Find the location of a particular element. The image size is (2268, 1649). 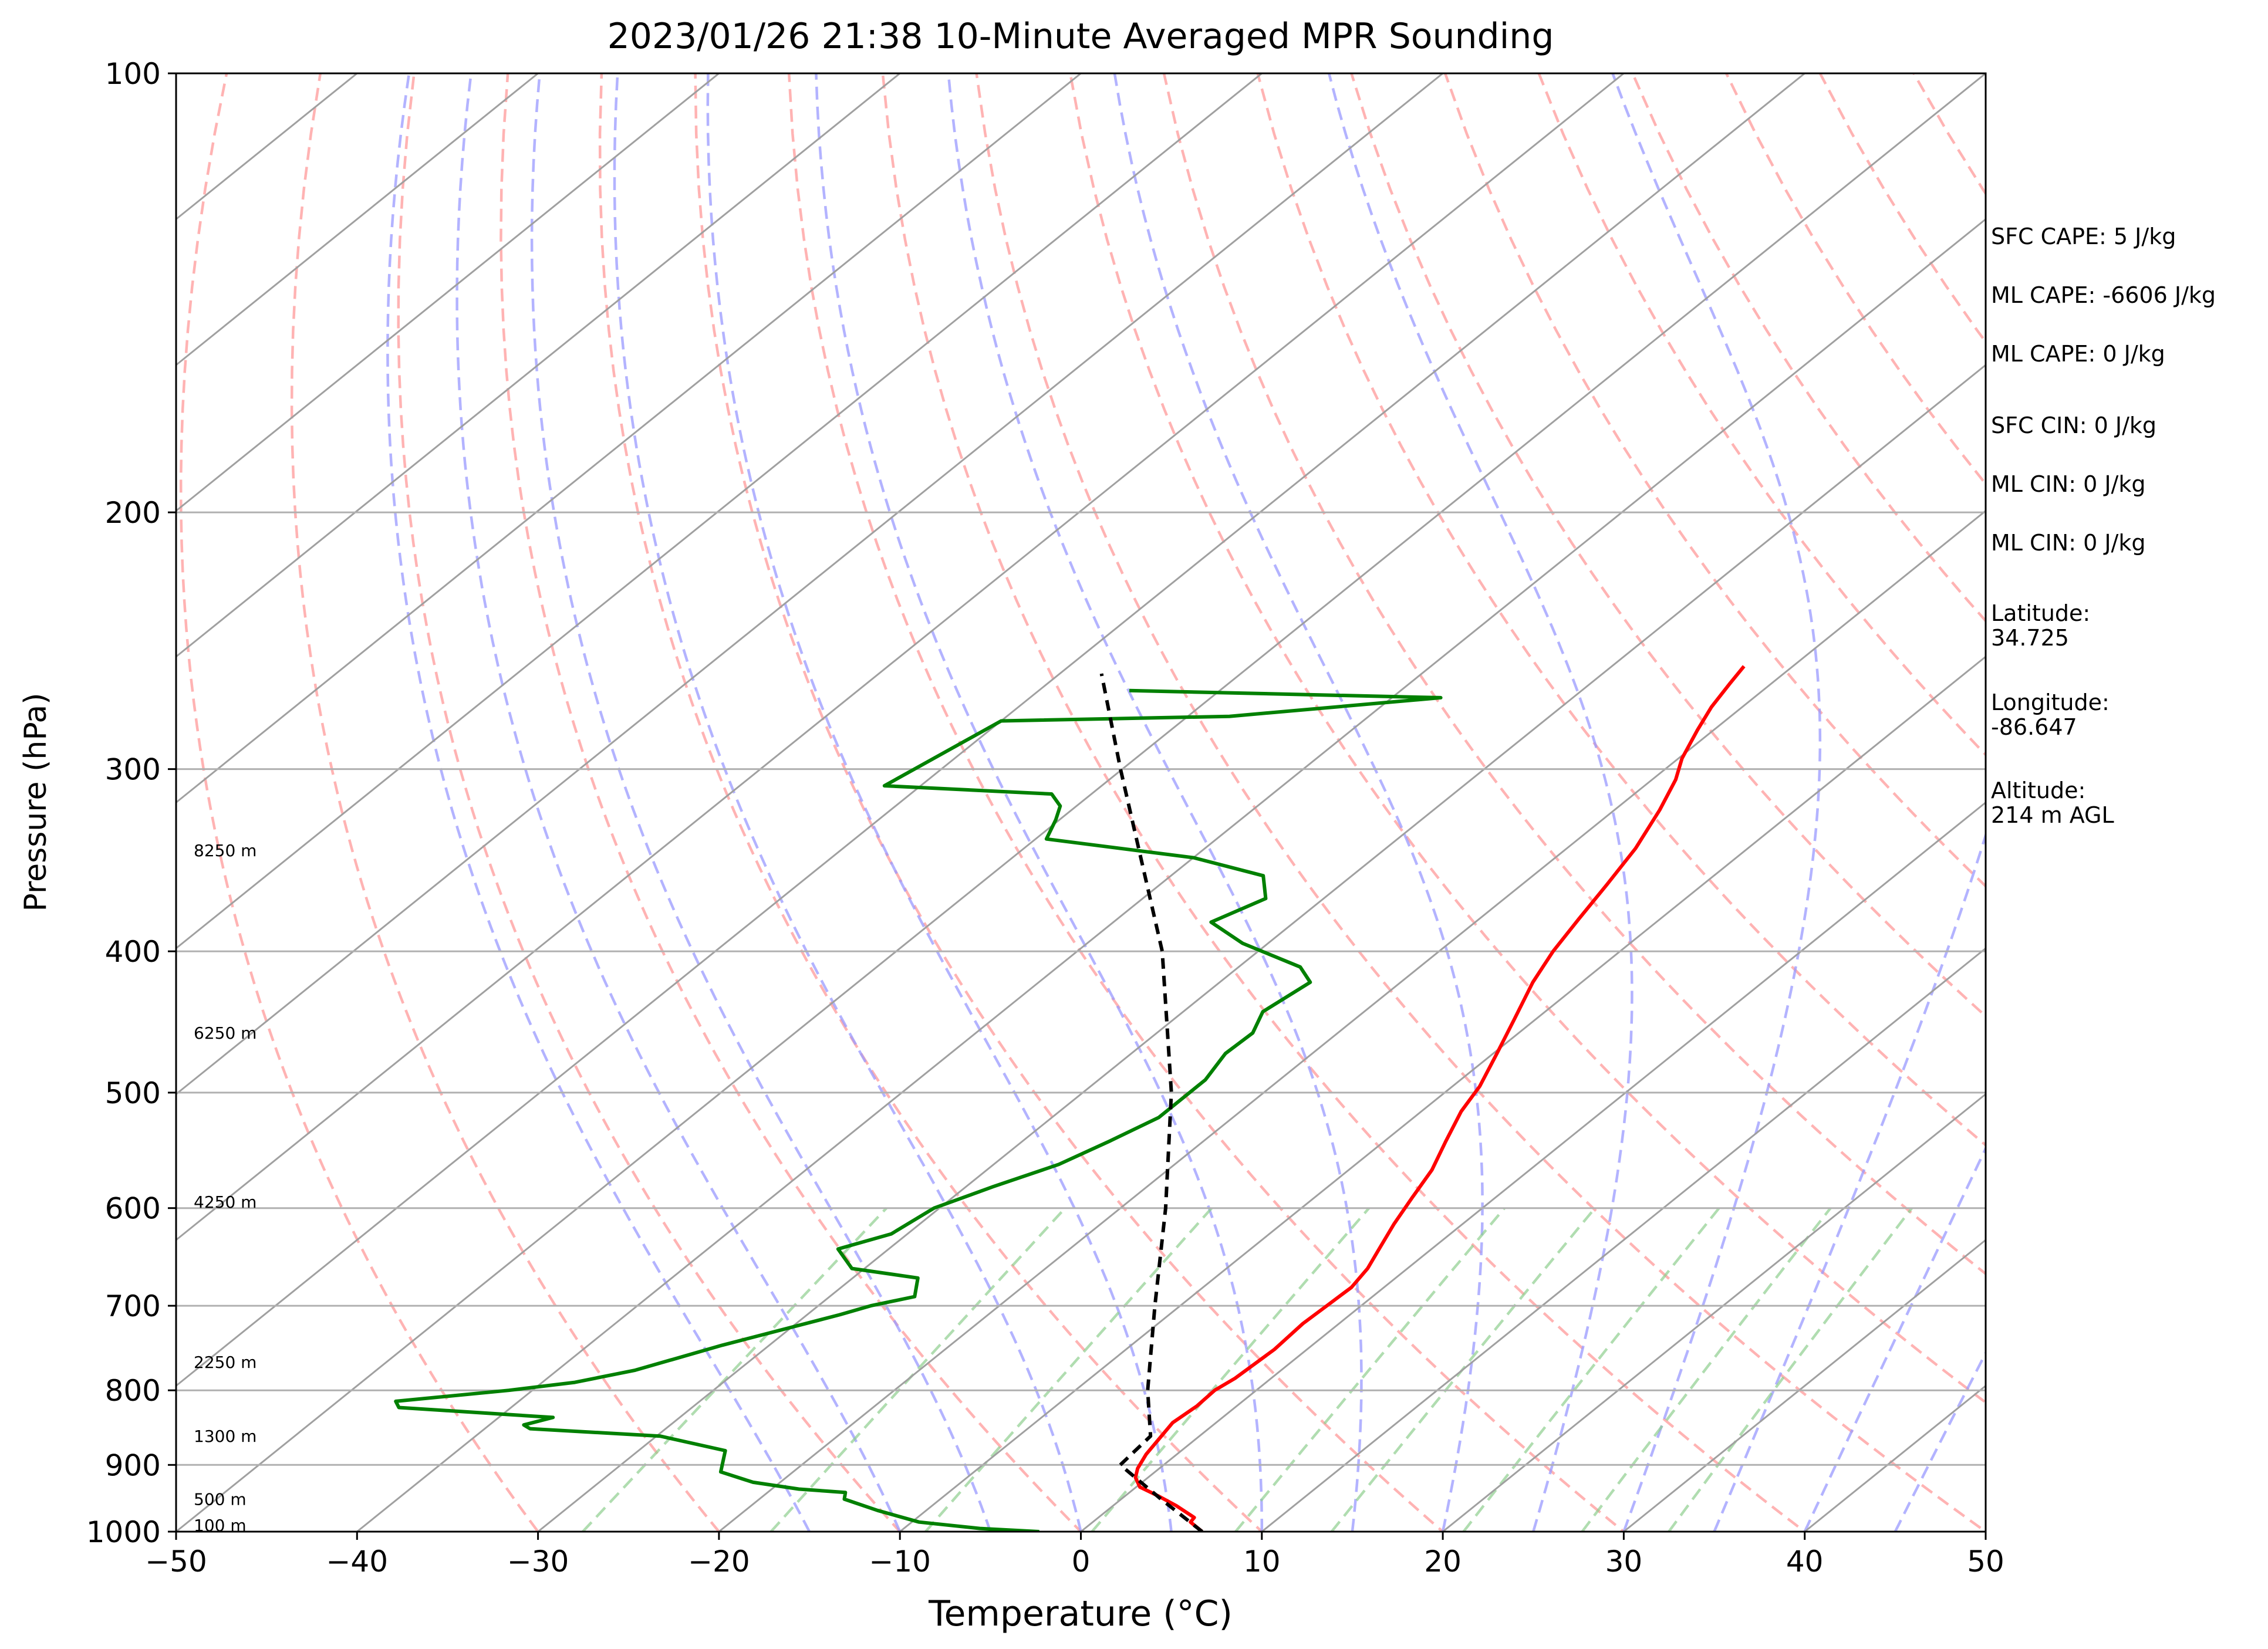

y-tick-label: 400 is located at coordinates (133, 952).